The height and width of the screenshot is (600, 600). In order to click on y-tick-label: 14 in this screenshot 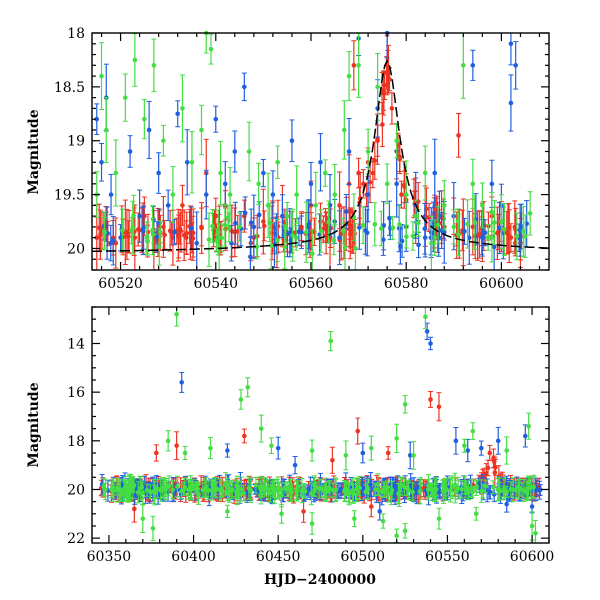, I will do `click(76, 344)`.